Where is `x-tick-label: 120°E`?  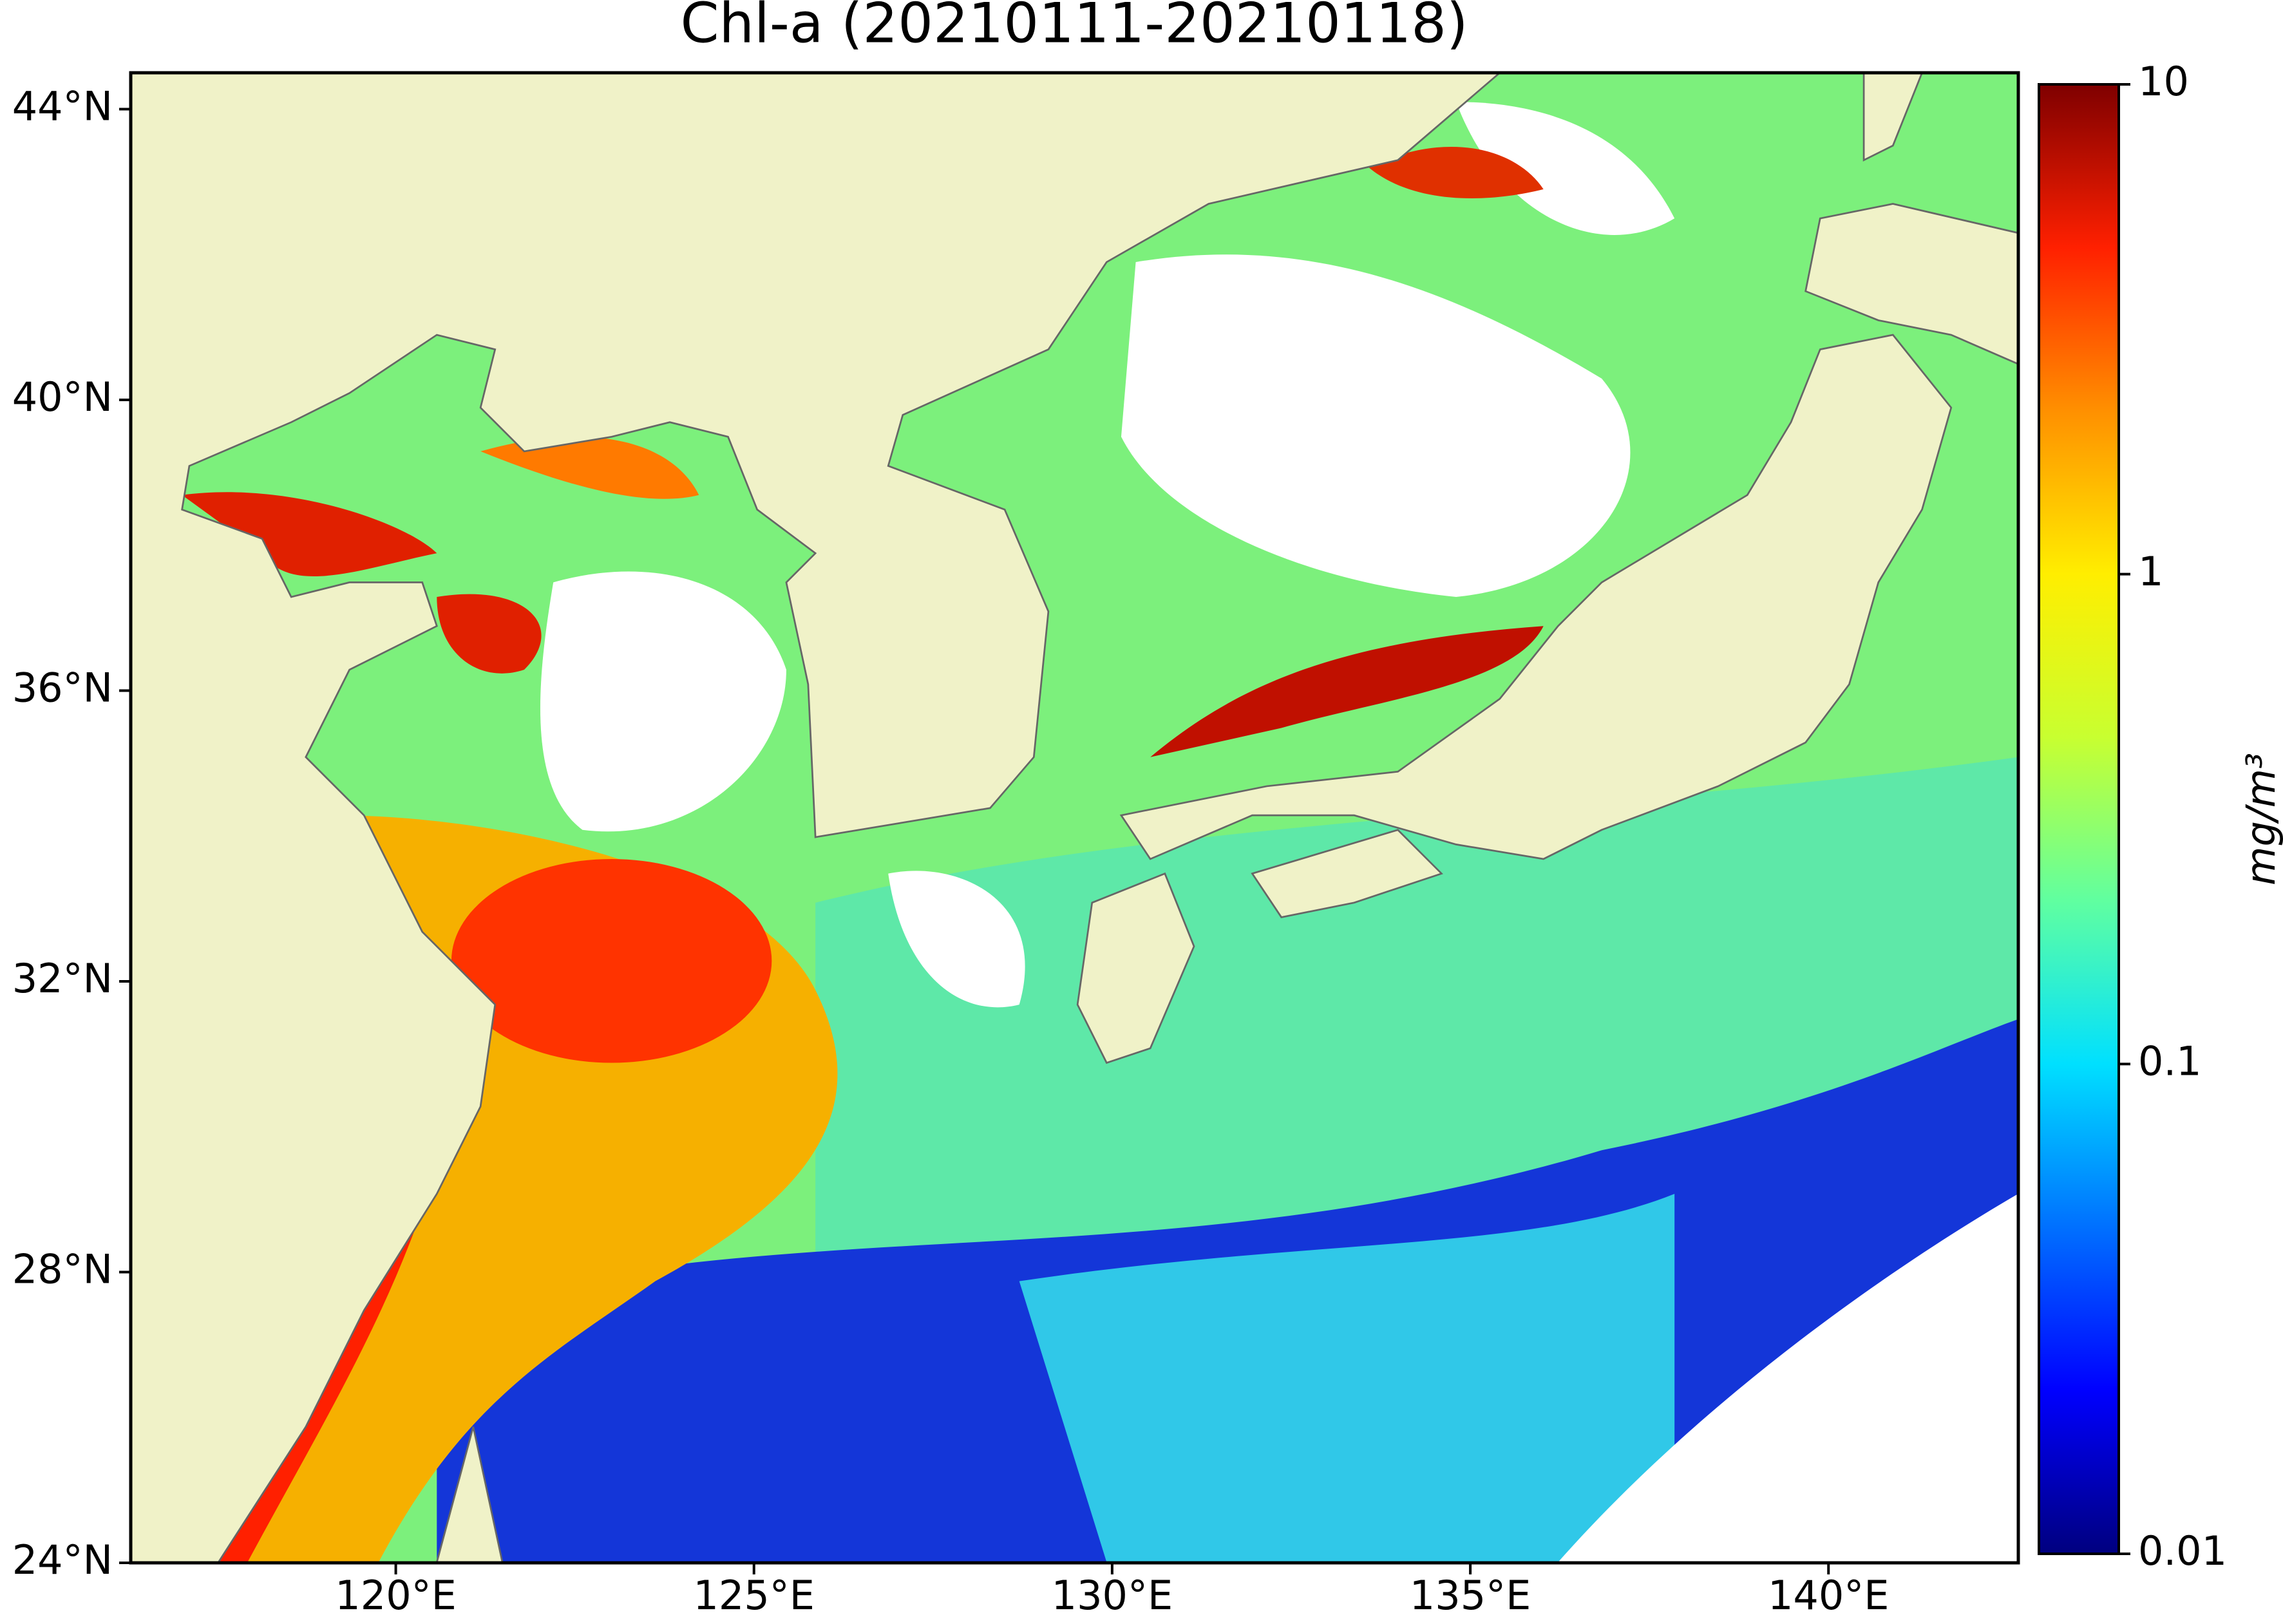
x-tick-label: 120°E is located at coordinates (396, 1595).